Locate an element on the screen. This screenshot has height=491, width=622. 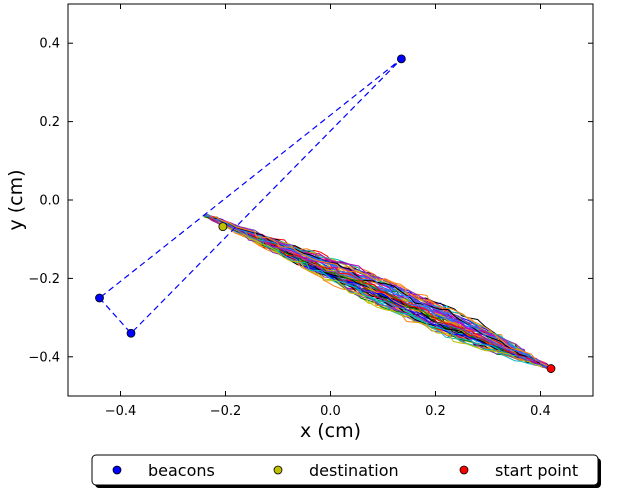
x-tick-label: 0.2 is located at coordinates (435, 411).